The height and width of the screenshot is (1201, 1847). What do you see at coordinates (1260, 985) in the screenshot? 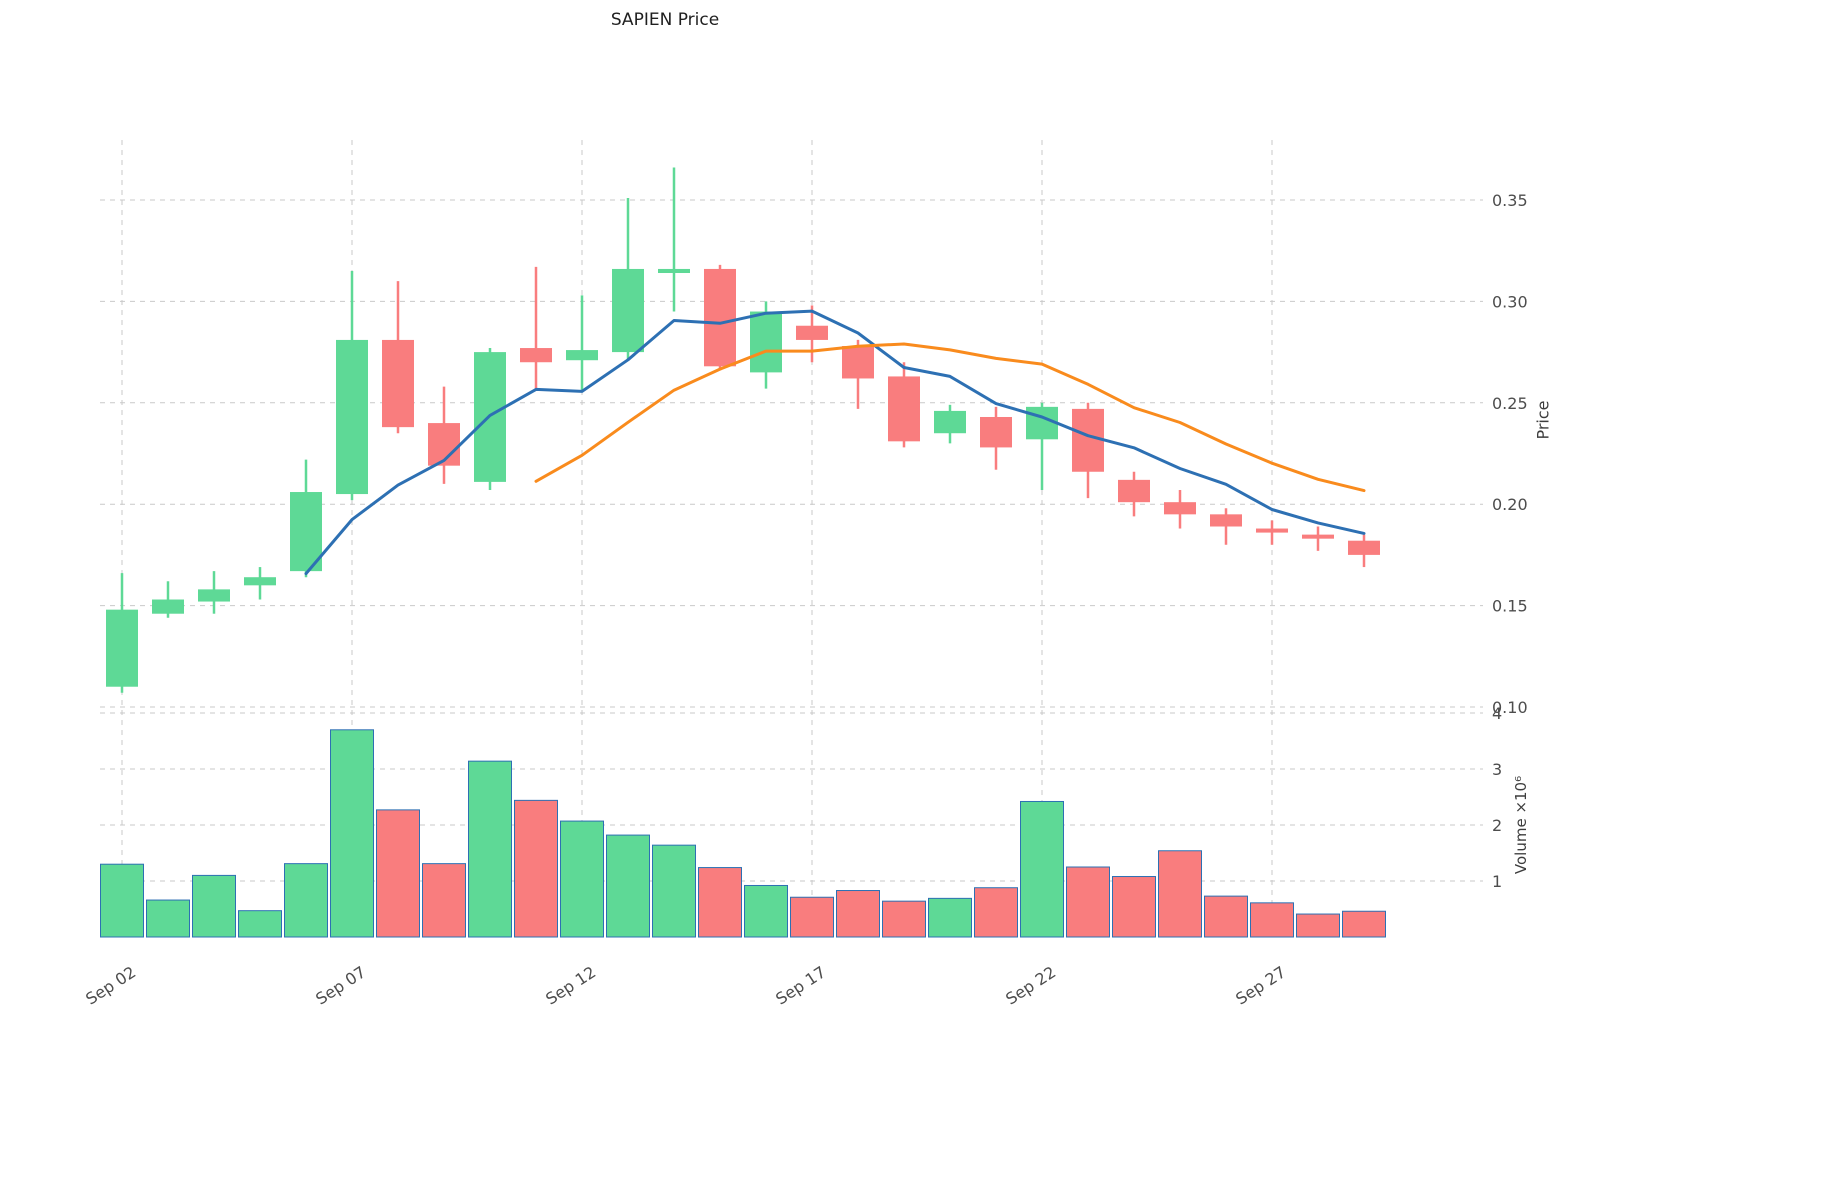
I see `date-tick-label: Sep 27` at bounding box center [1260, 985].